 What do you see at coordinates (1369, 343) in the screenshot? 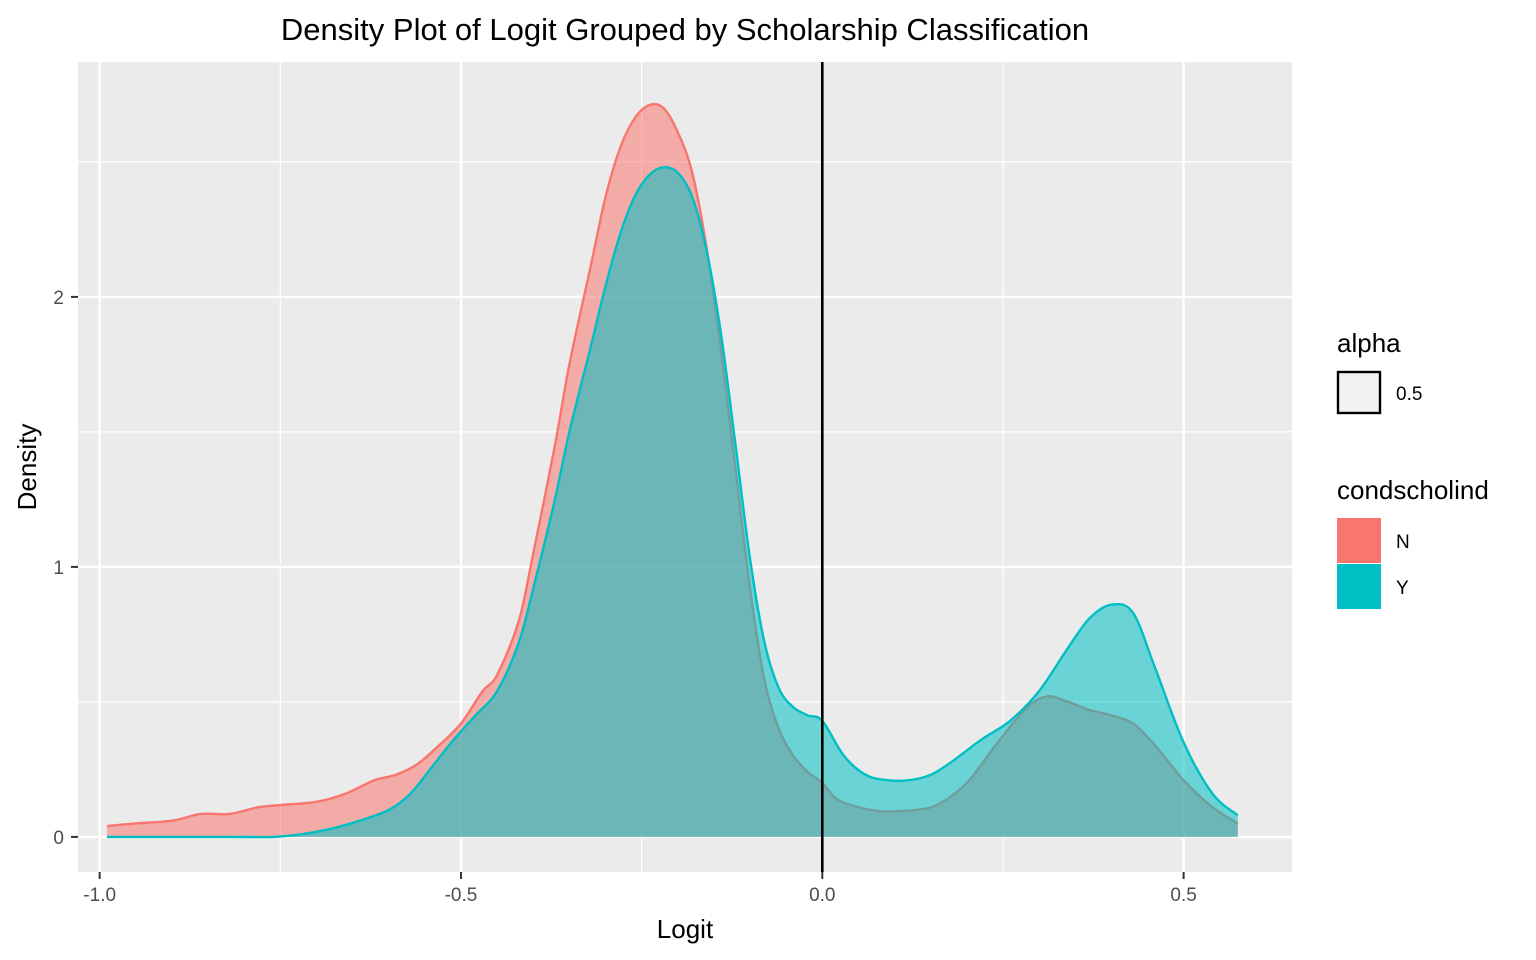
I see `legend-title-alpha: alpha` at bounding box center [1369, 343].